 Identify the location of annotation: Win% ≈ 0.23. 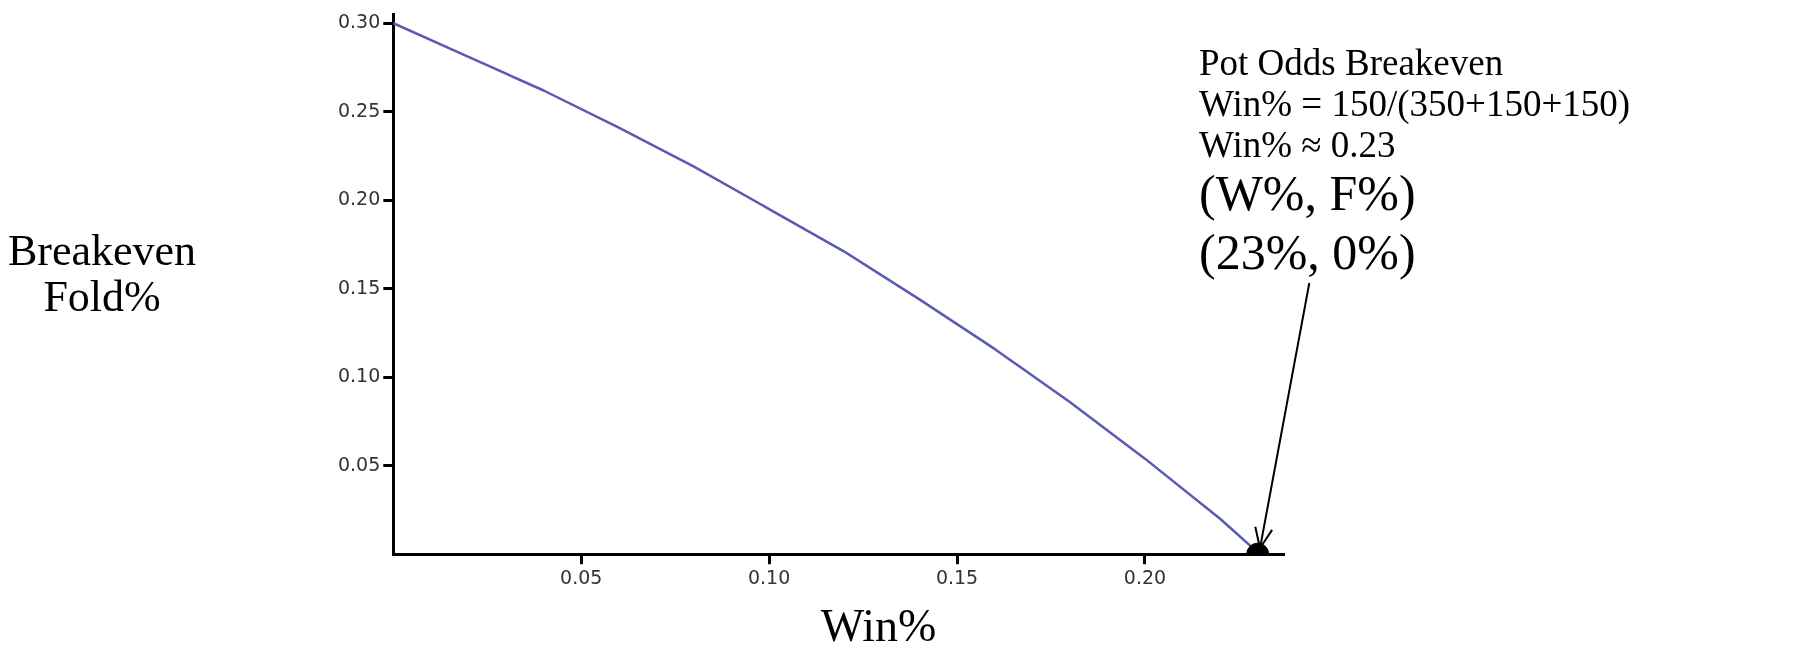
(1297, 144).